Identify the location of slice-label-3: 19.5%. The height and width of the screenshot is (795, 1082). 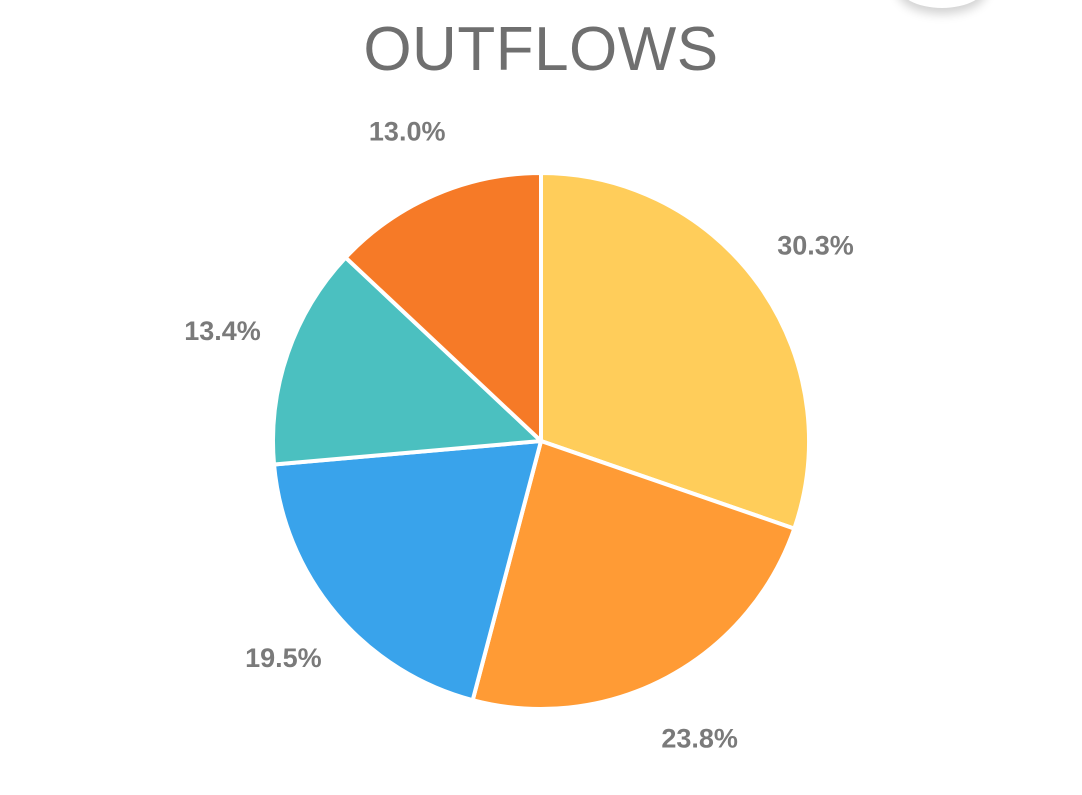
(283, 658).